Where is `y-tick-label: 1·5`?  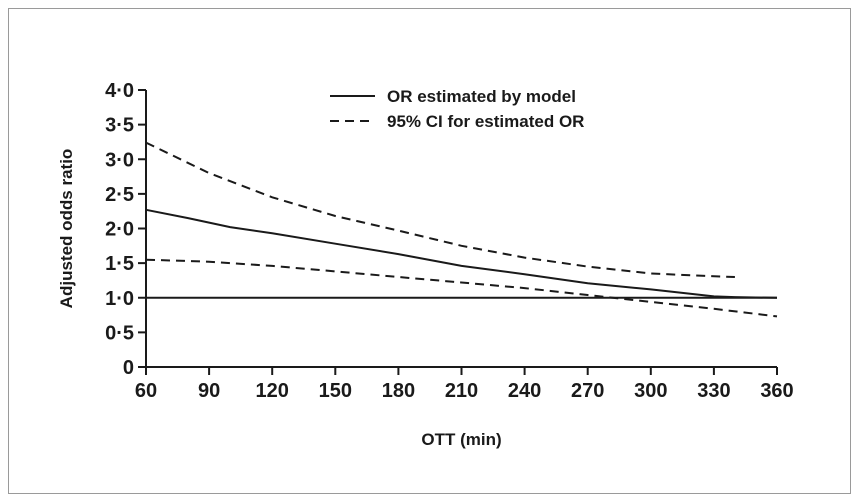
y-tick-label: 1·5 is located at coordinates (119, 264).